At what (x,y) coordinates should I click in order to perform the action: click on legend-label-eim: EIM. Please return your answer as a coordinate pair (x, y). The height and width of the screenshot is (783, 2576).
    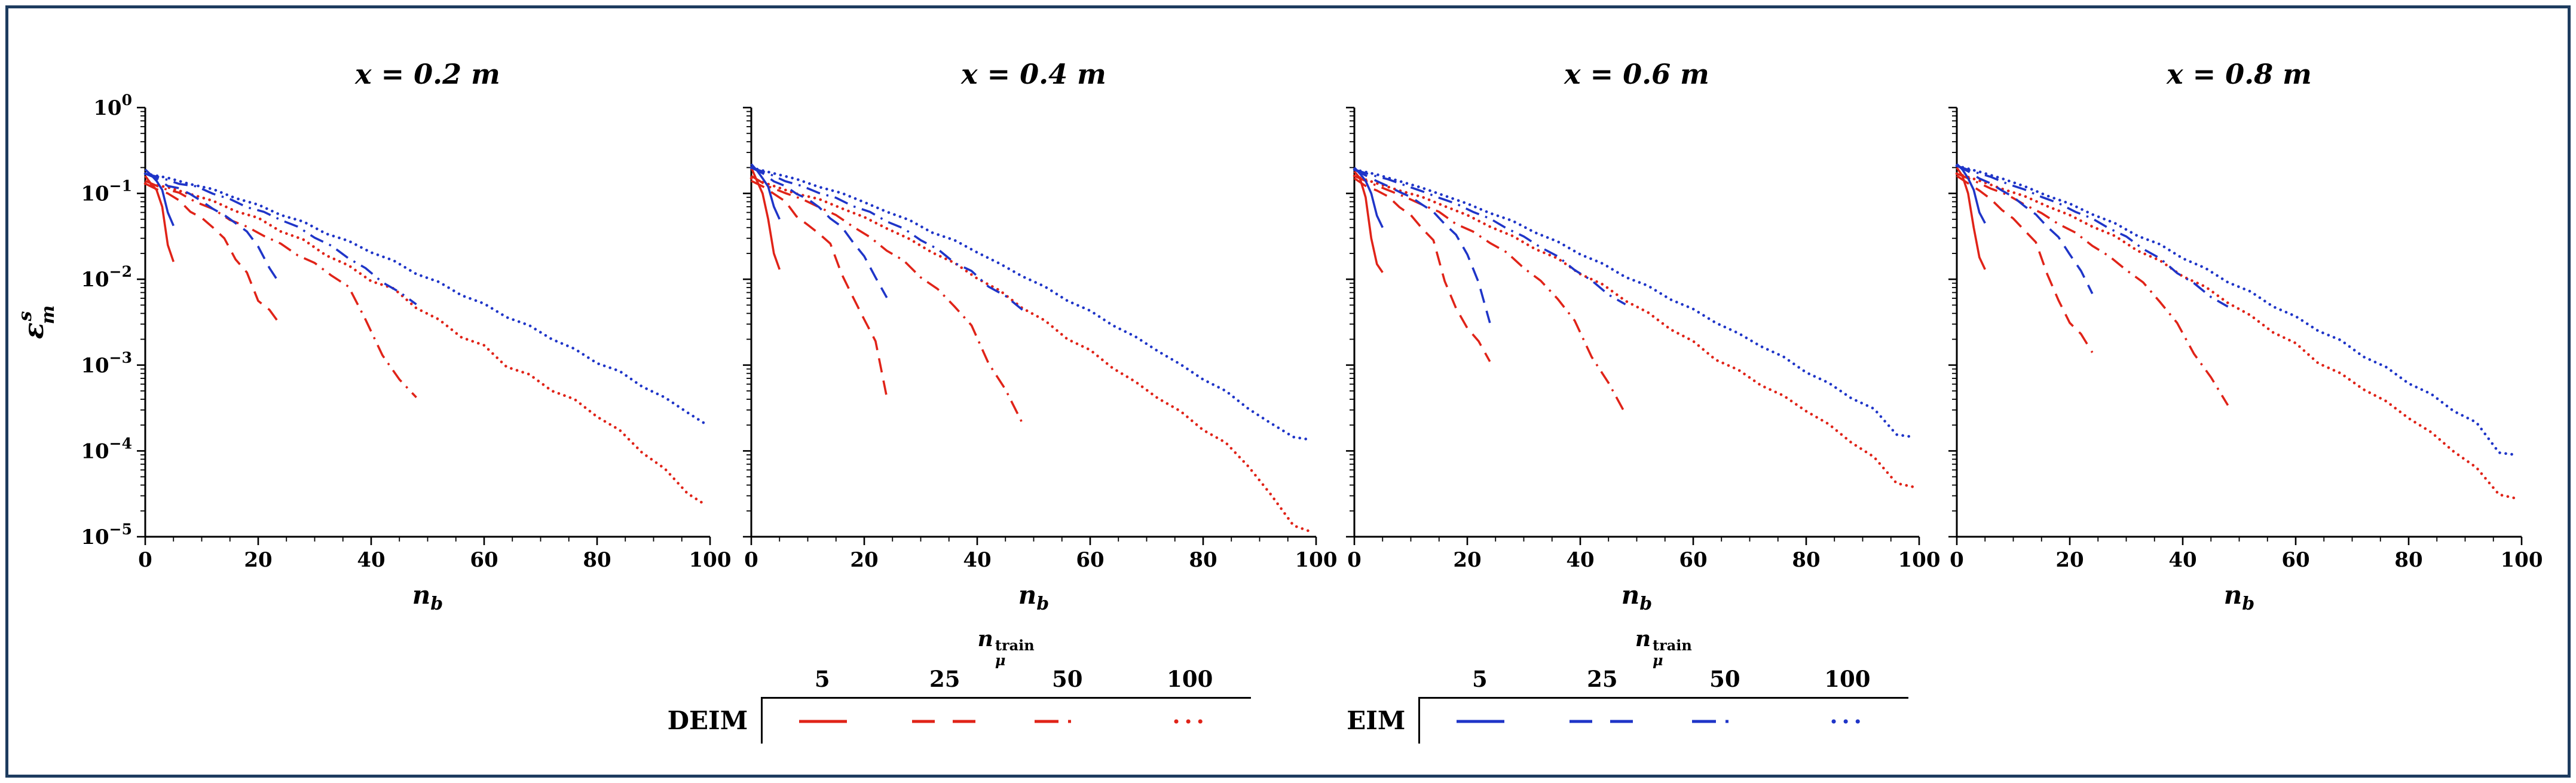
    Looking at the image, I should click on (1376, 720).